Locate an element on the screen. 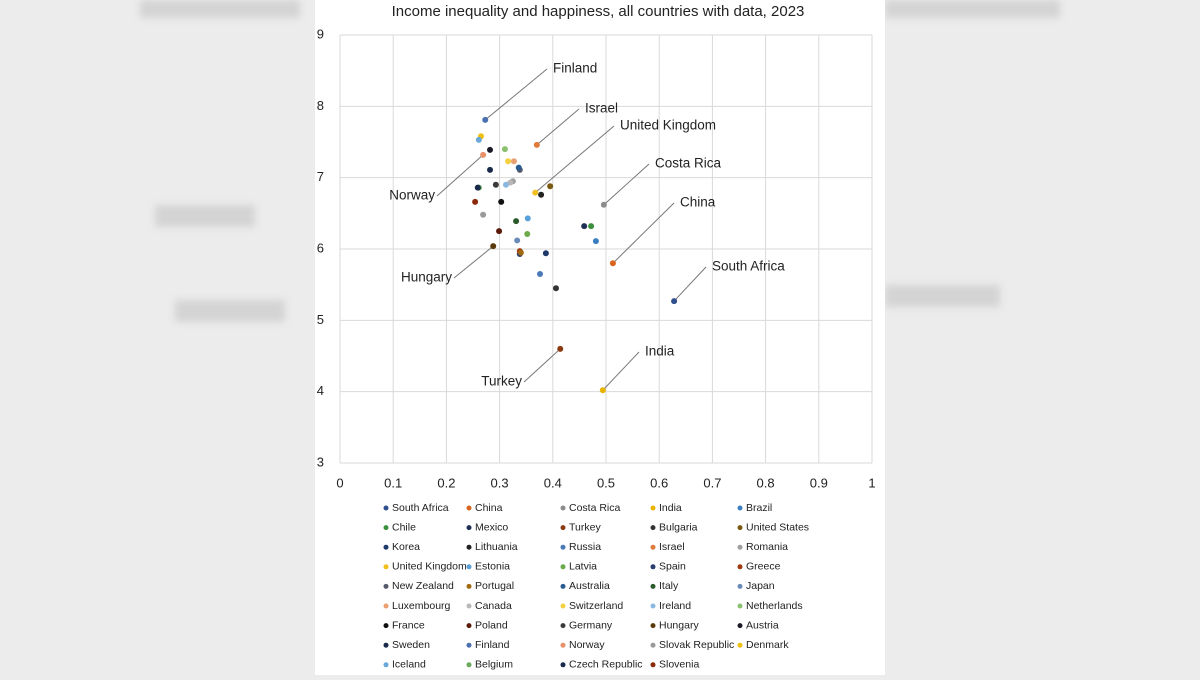 The image size is (1200, 680). annotation: Costa Rica is located at coordinates (688, 163).